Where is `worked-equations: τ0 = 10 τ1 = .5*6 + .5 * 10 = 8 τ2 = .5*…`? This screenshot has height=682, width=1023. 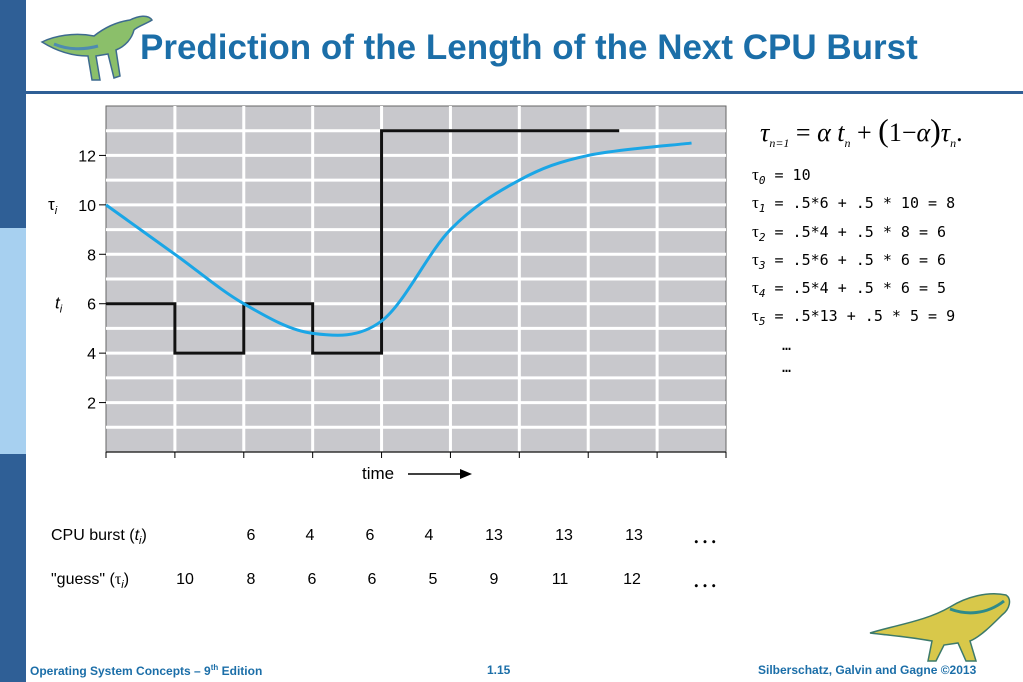
worked-equations: τ0 = 10 τ1 = .5*6 + .5 * 10 = 8 τ2 = .5*… is located at coordinates (853, 271).